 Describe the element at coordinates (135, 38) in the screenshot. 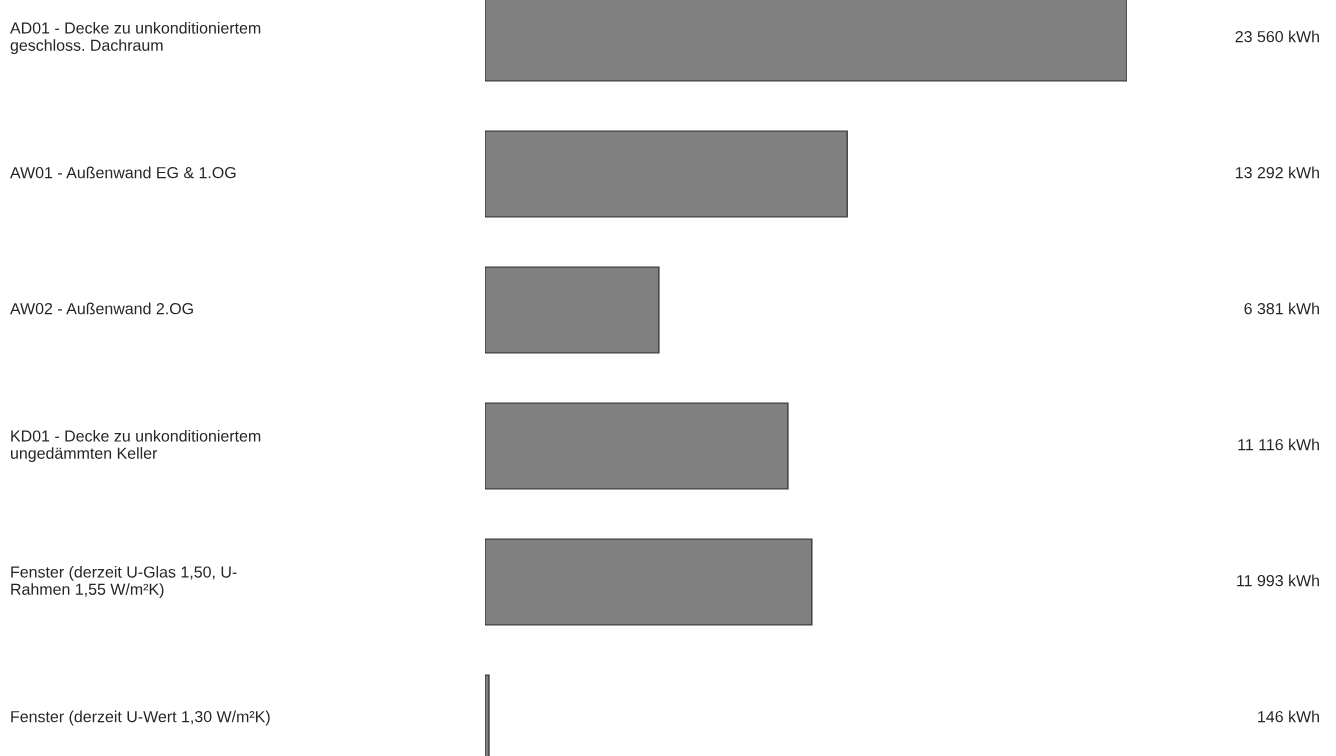

I see `y-tick-label: AD01 - Decke zu unkonditioniertem geschloss. Dachraum` at that location.